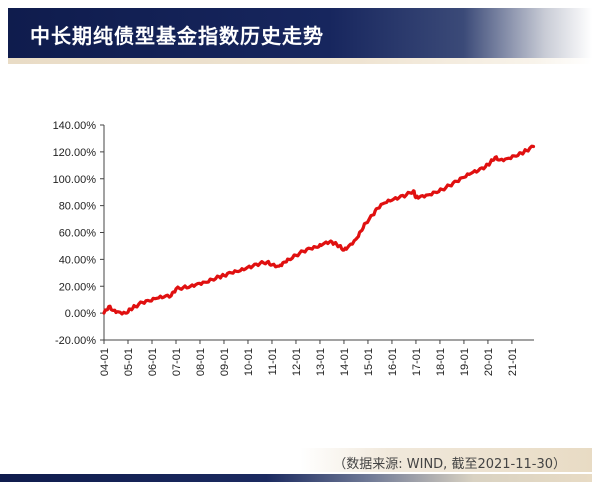  What do you see at coordinates (345, 362) in the screenshot?
I see `x-tick-label: 14-01` at bounding box center [345, 362].